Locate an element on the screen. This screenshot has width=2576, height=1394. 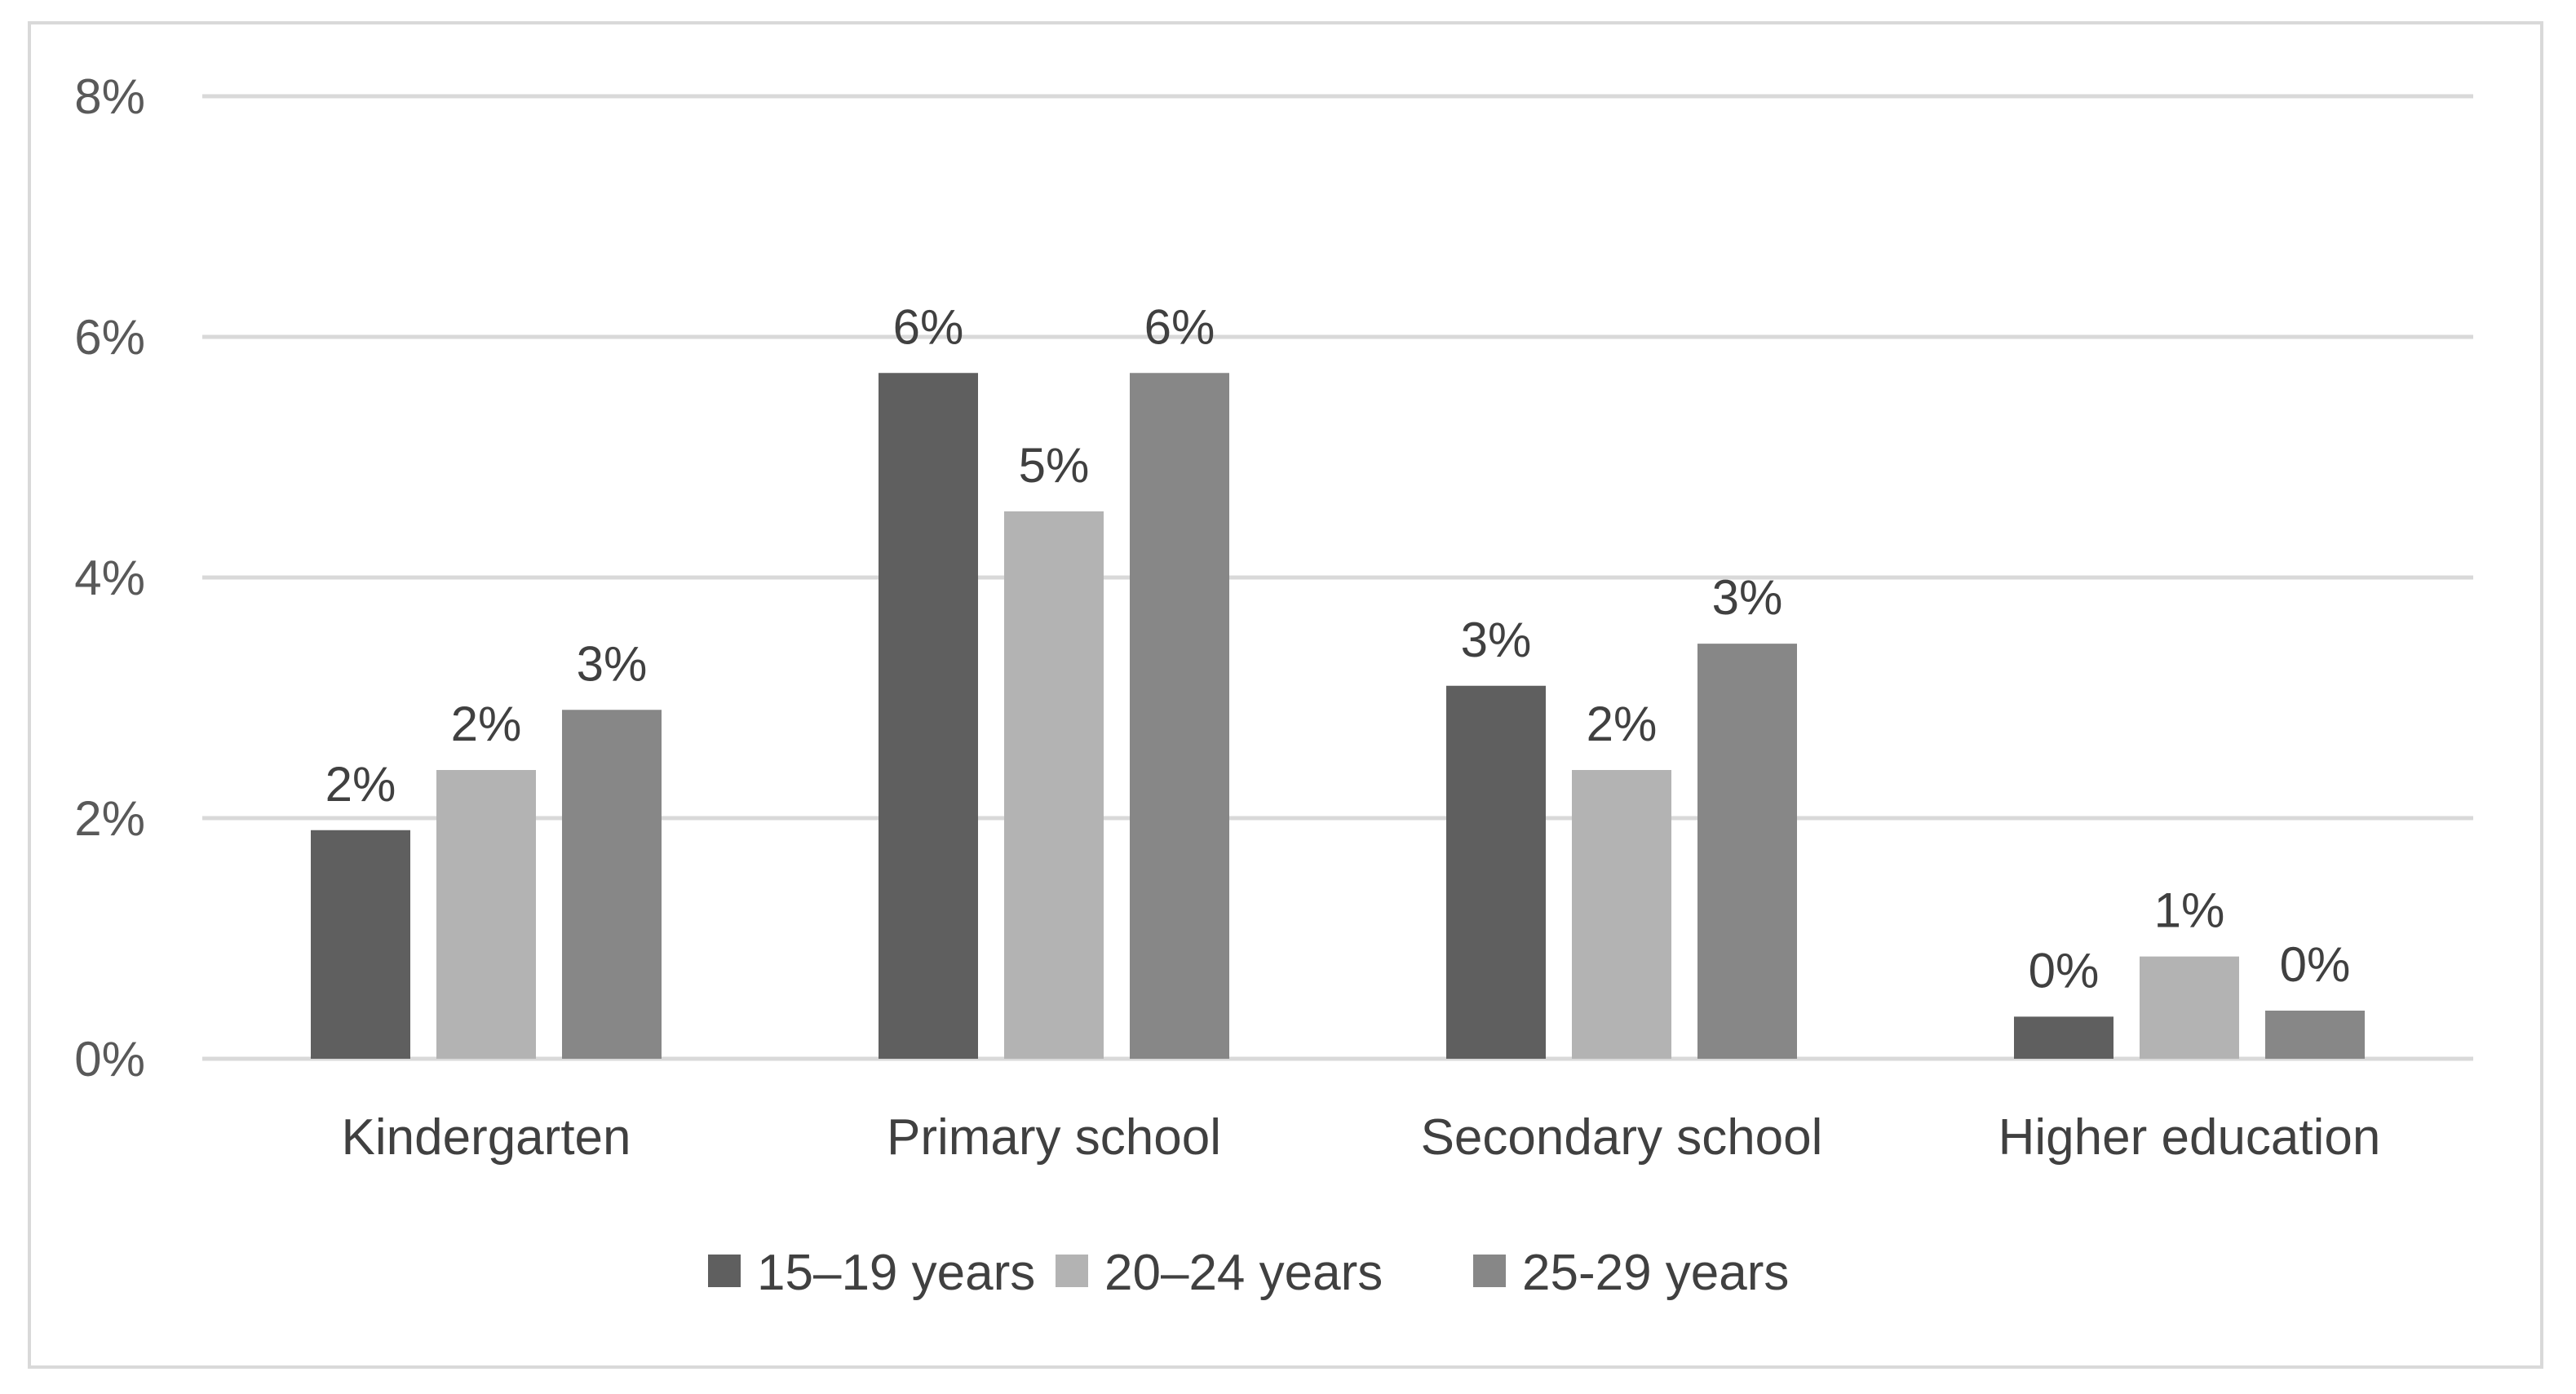
bar-25-29-years-higher-education is located at coordinates (2315, 1035).